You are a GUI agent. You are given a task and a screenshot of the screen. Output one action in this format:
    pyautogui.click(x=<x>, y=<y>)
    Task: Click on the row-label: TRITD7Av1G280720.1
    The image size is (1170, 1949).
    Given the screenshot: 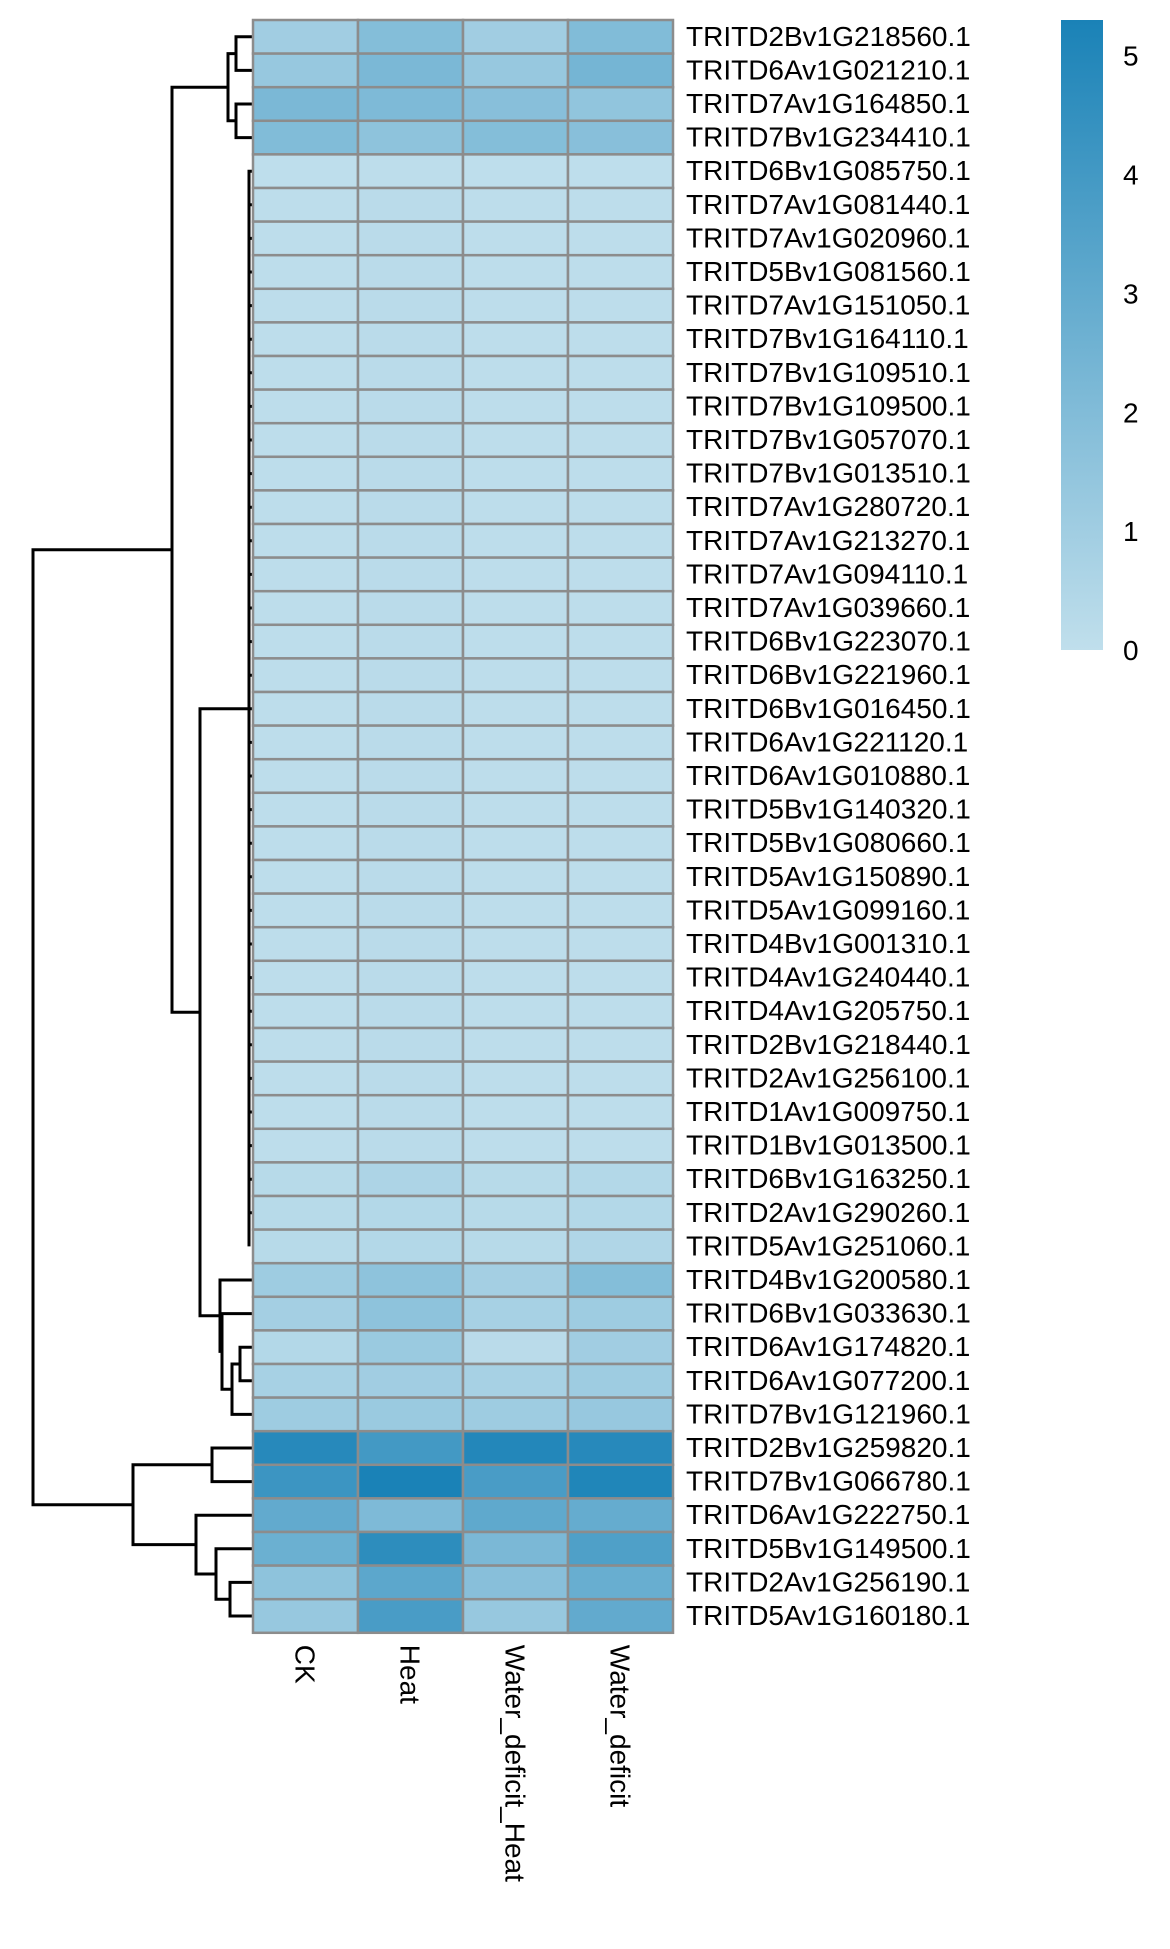 What is the action you would take?
    pyautogui.click(x=828, y=506)
    